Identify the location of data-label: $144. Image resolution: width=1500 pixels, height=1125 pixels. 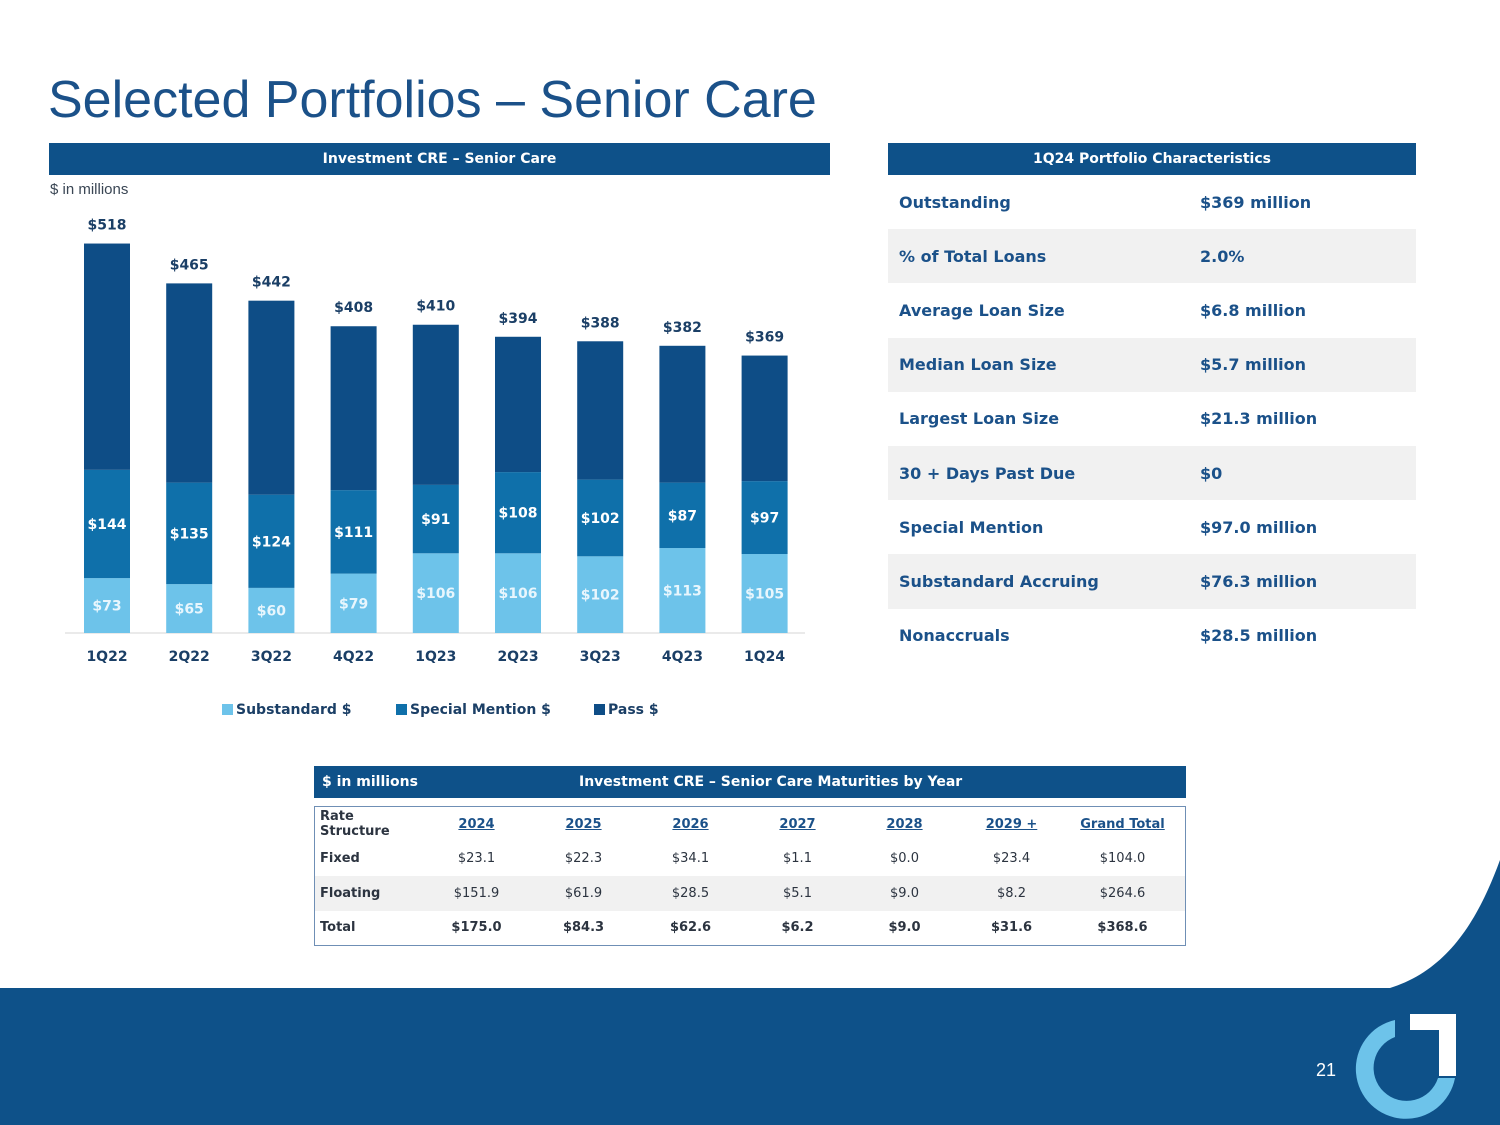
(107, 525).